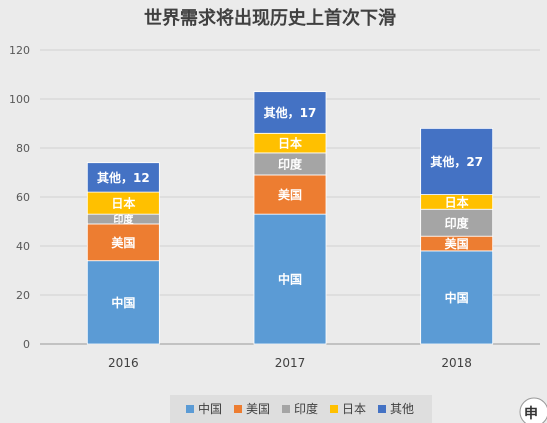 The image size is (547, 423). What do you see at coordinates (210, 408) in the screenshot?
I see `legend-label: 中国` at bounding box center [210, 408].